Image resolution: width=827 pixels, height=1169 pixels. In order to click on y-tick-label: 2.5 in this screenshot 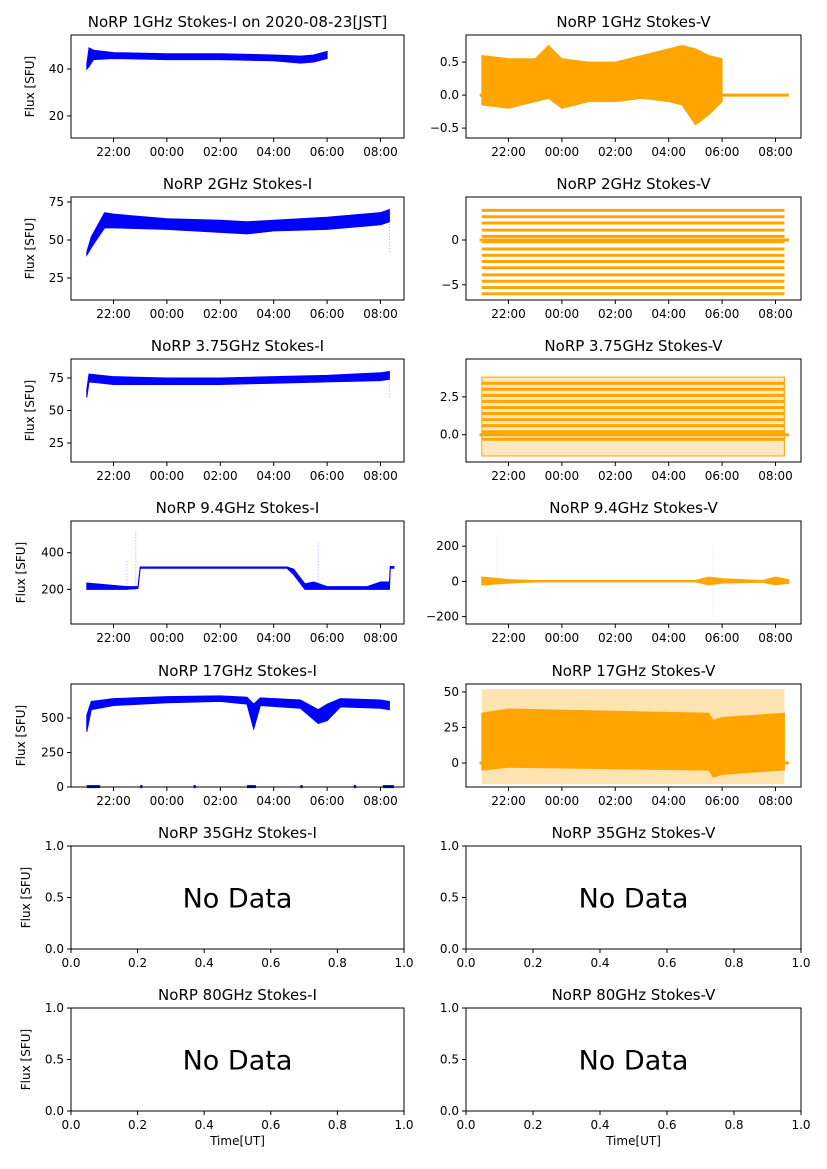, I will do `click(449, 397)`.